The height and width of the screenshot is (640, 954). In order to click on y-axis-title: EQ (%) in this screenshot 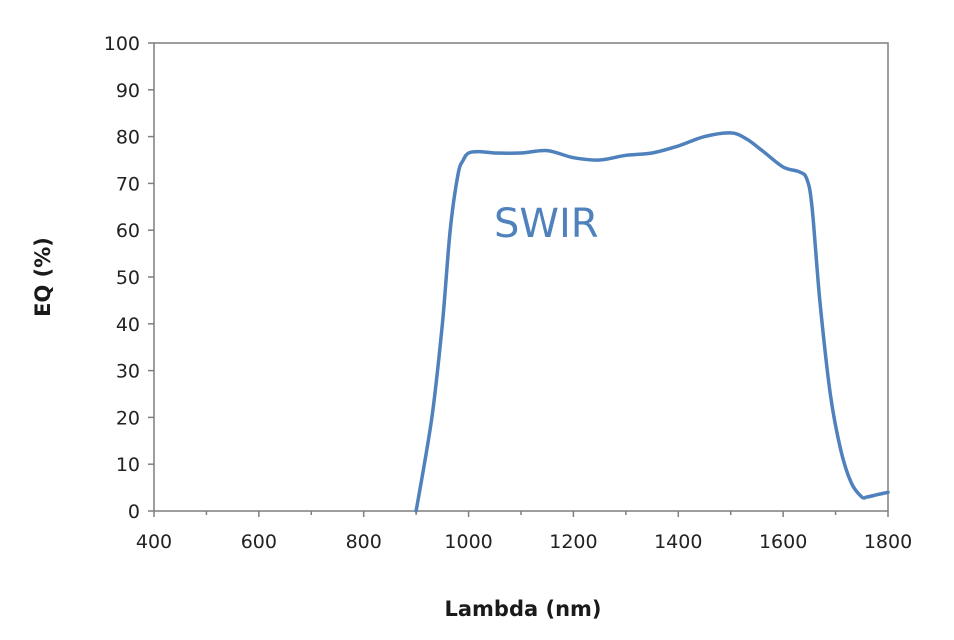, I will do `click(43, 277)`.